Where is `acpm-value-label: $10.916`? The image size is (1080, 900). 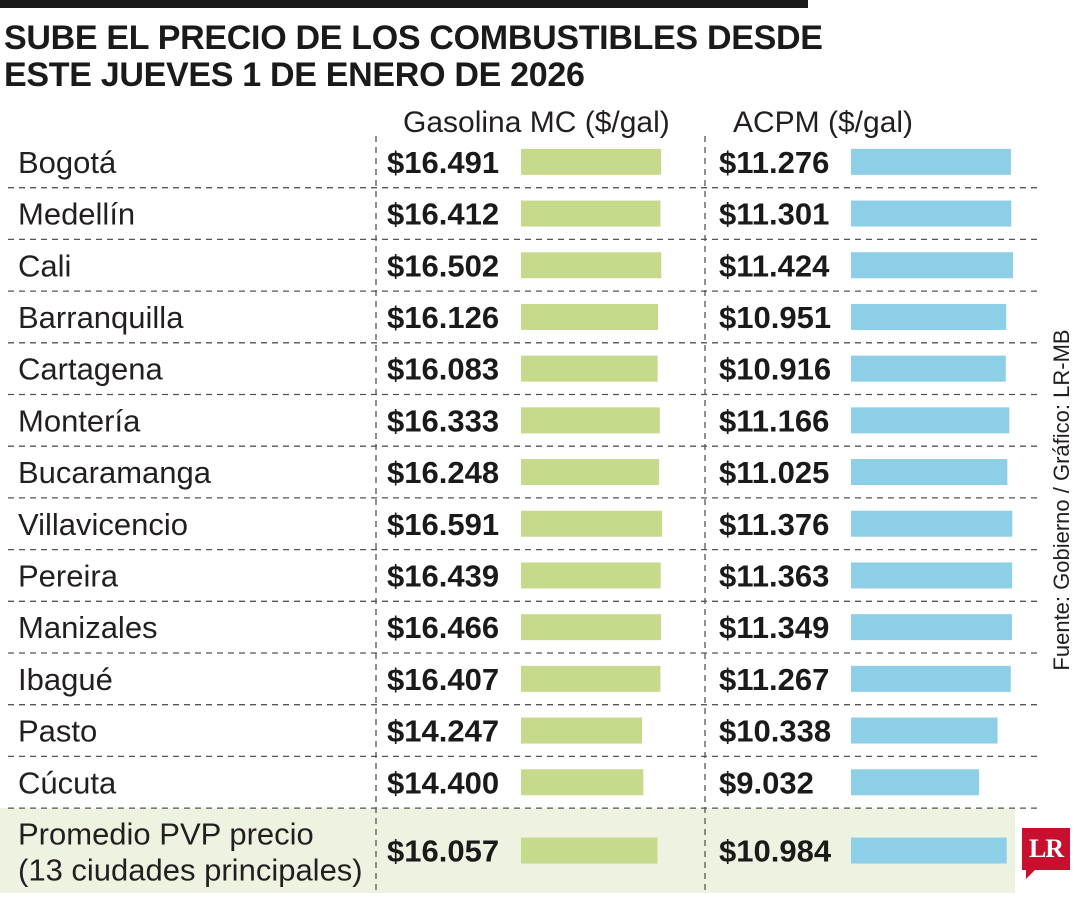 acpm-value-label: $10.916 is located at coordinates (775, 369).